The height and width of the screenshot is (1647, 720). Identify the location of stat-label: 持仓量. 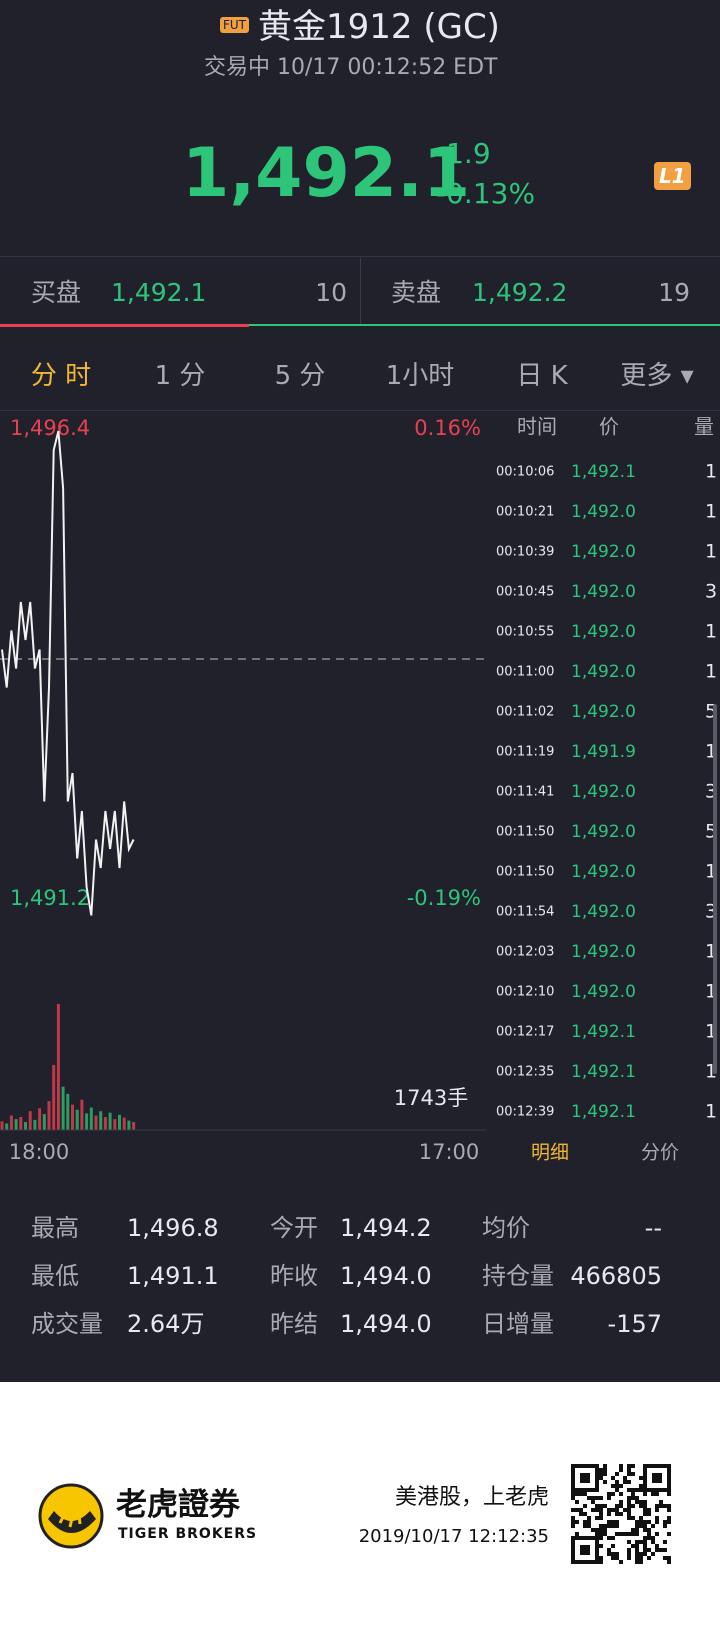
(518, 1276).